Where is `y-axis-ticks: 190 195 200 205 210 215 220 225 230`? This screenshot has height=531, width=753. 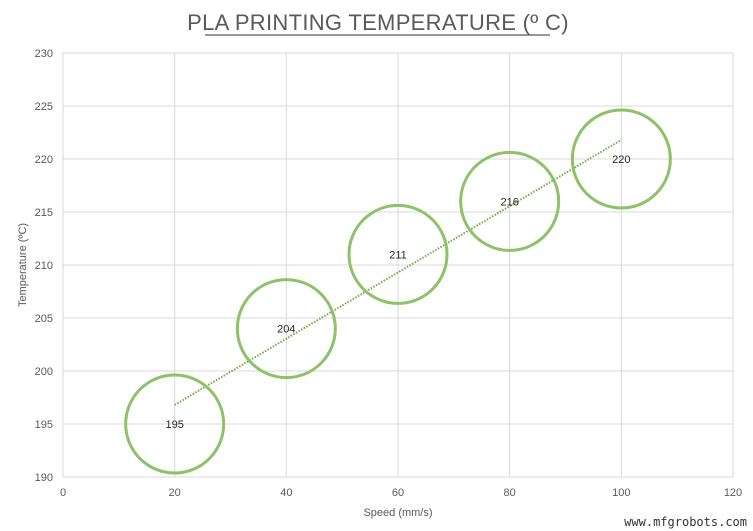
y-axis-ticks: 190 195 200 205 210 215 220 225 230 is located at coordinates (44, 266).